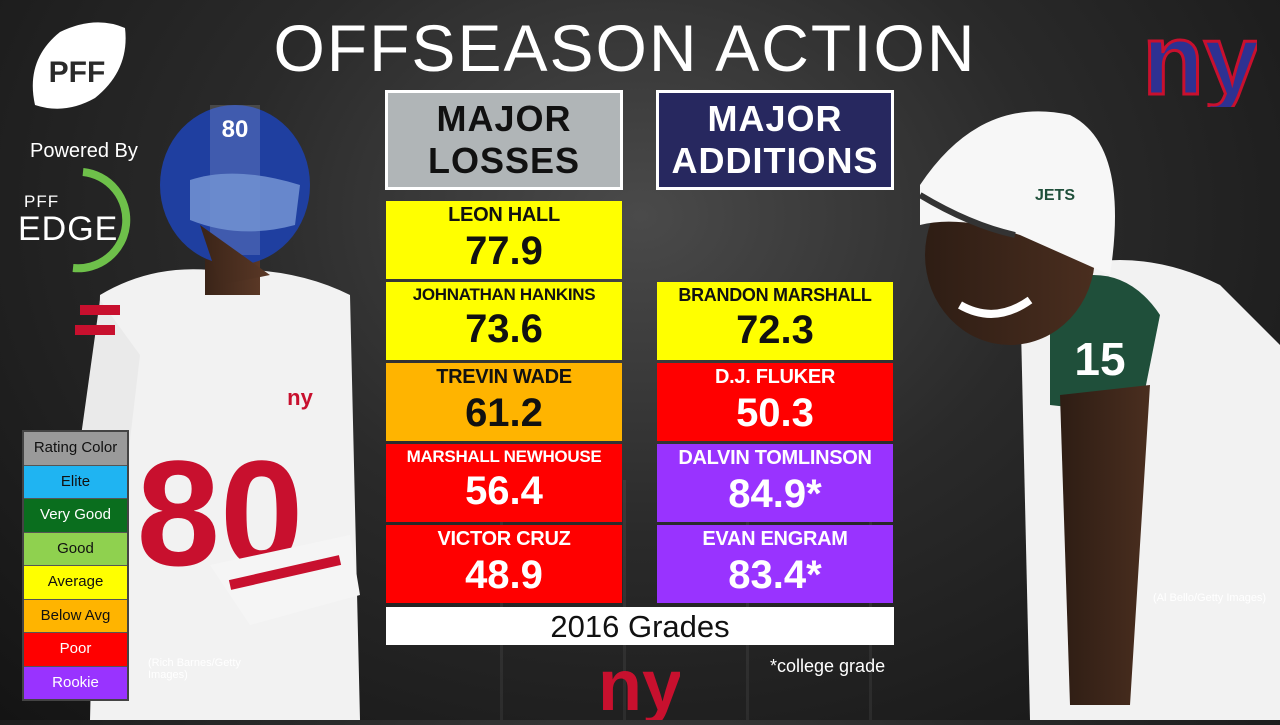 Image resolution: width=1280 pixels, height=725 pixels. I want to click on loss-card-victor-cruz: VICTOR CRUZ 48.9, so click(504, 564).